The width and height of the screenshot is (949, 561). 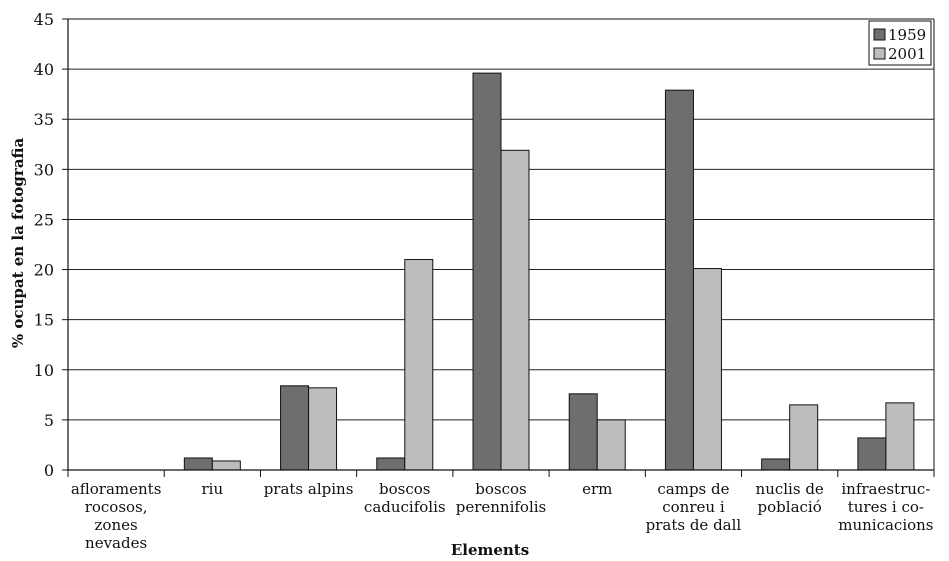 I want to click on y-tick-label: 15, so click(x=44, y=320).